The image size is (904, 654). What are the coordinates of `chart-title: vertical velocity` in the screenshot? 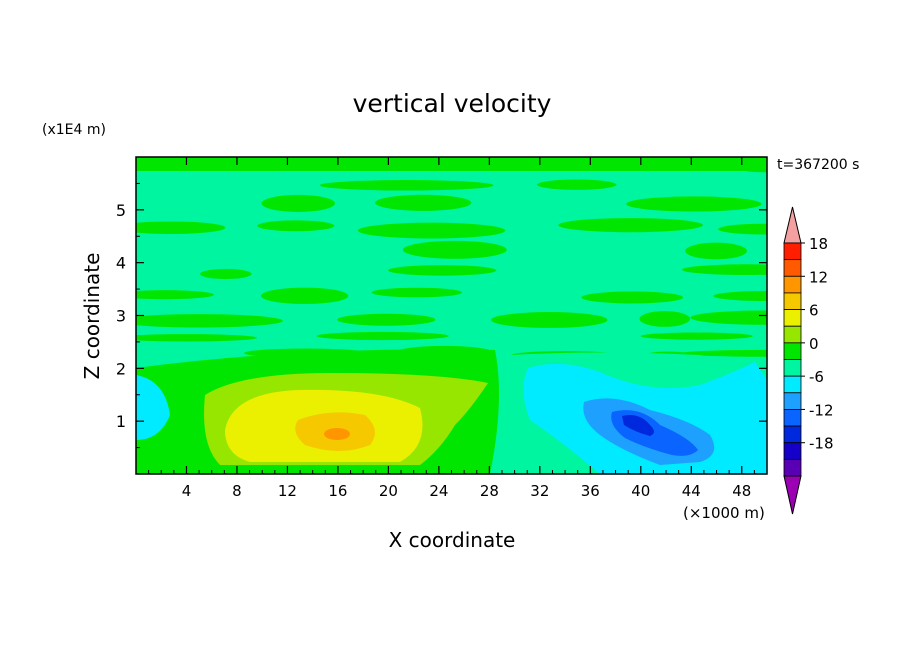 It's located at (452, 103).